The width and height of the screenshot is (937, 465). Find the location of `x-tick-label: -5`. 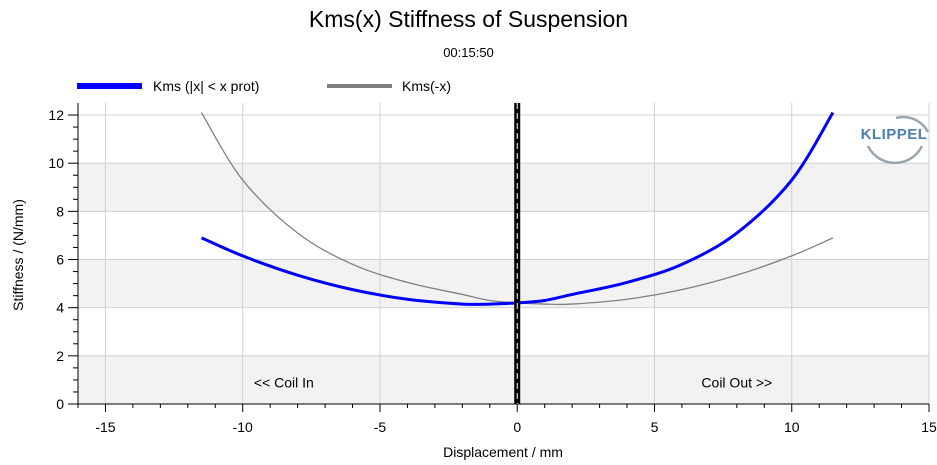

x-tick-label: -5 is located at coordinates (380, 427).